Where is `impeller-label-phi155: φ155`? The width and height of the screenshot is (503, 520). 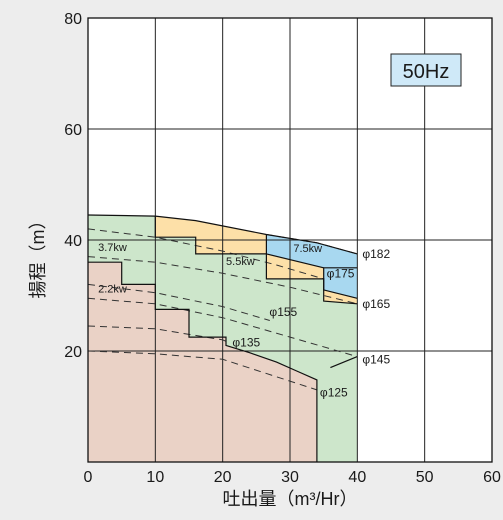
impeller-label-phi155: φ155 is located at coordinates (283, 312).